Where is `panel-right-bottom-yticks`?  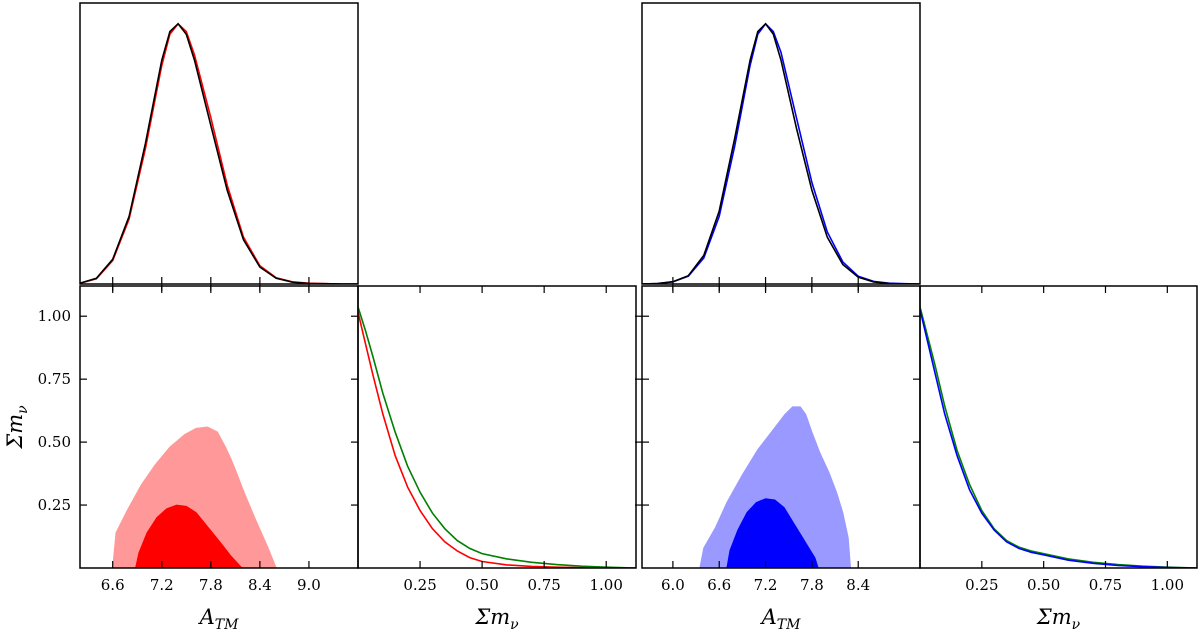 panel-right-bottom-yticks is located at coordinates (777, 410).